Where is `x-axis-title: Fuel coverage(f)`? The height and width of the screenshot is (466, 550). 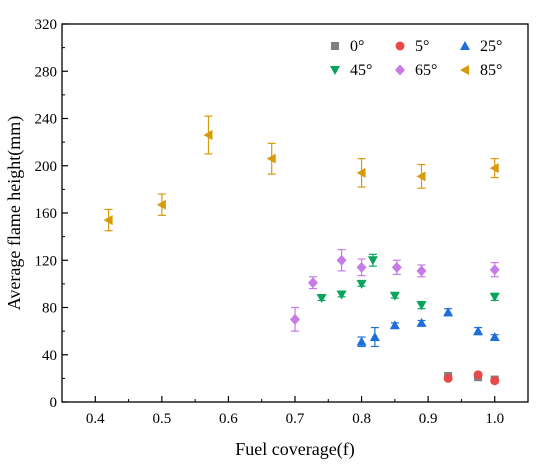
x-axis-title: Fuel coverage(f) is located at coordinates (294, 449).